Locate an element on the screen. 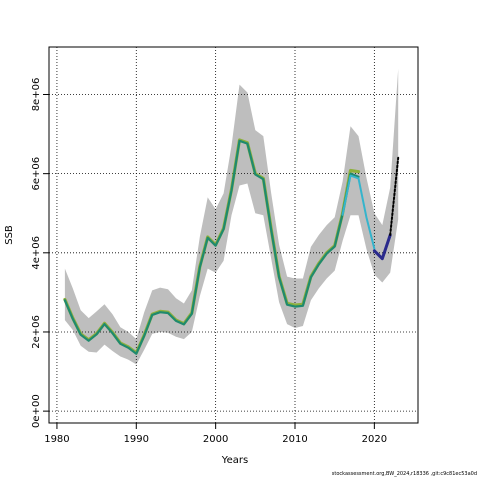 The image size is (480, 480). x-tick-label: 2000 is located at coordinates (215, 439).